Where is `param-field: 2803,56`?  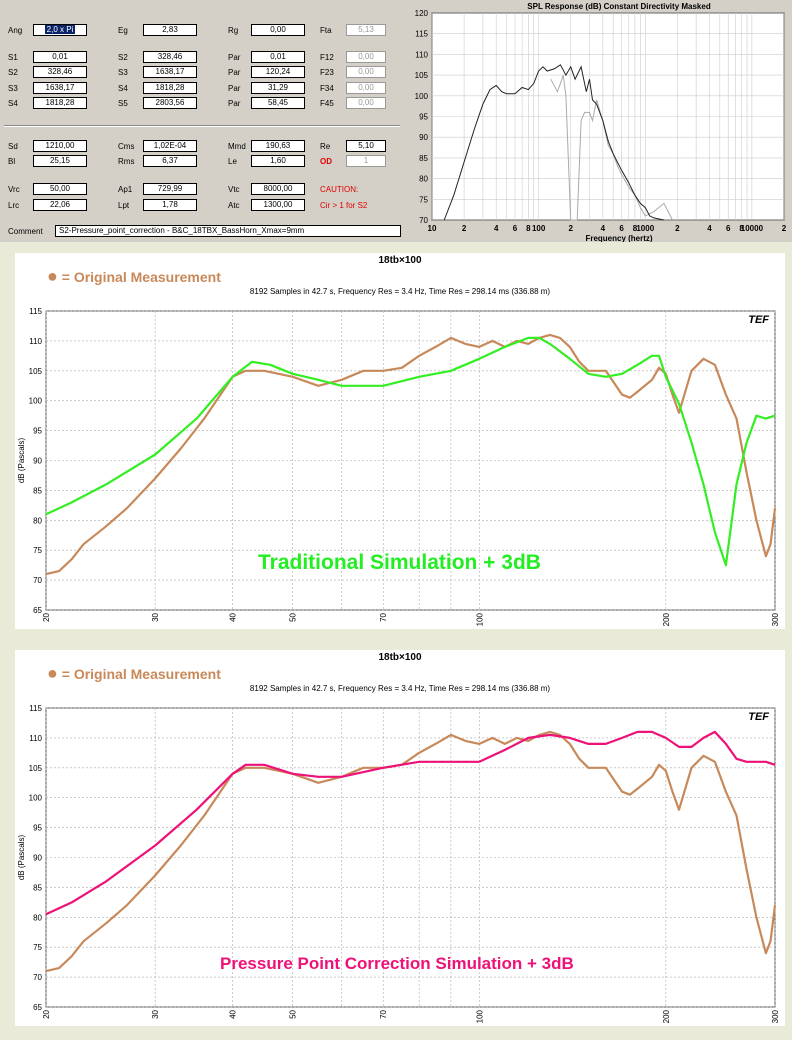
param-field: 2803,56 is located at coordinates (170, 103).